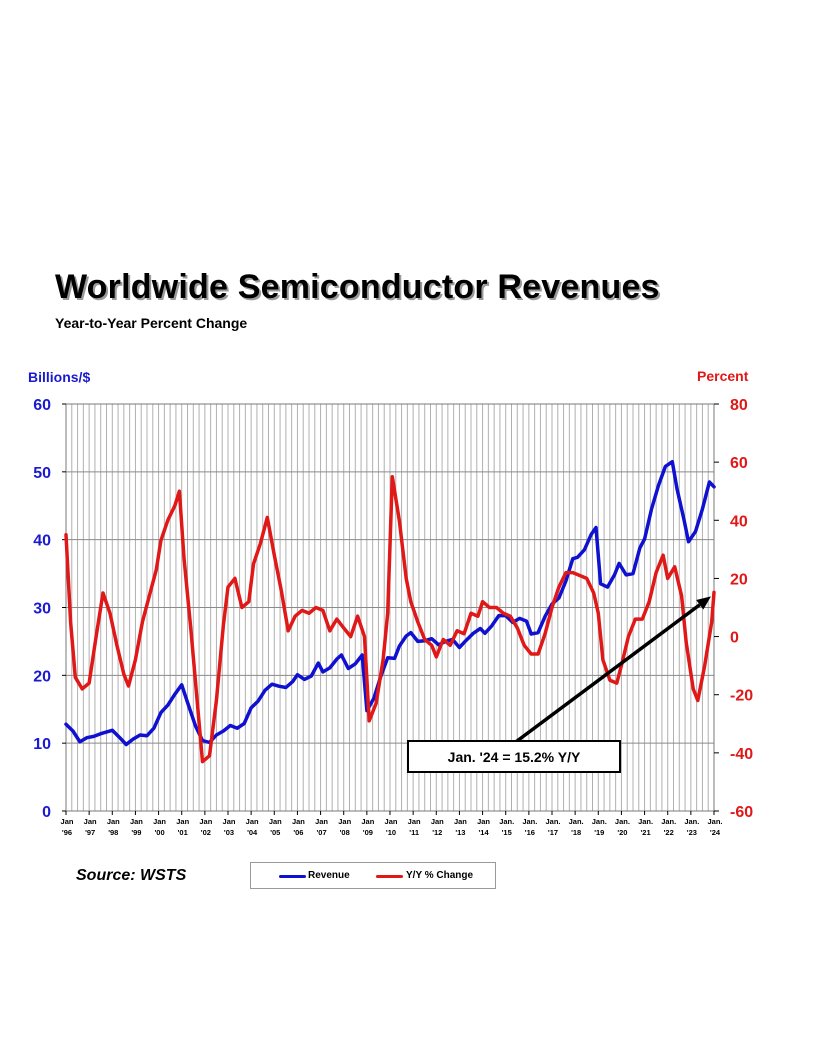  I want to click on left-axis-tick-label: 0, so click(46, 812).